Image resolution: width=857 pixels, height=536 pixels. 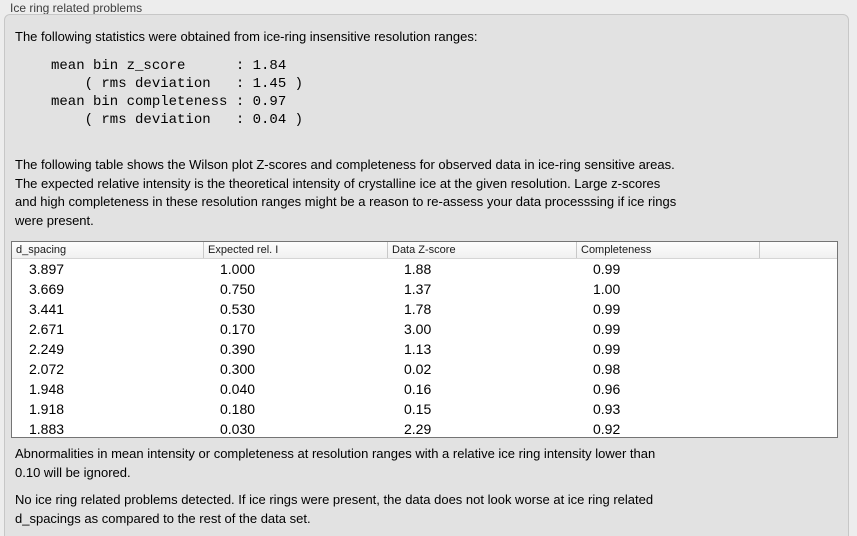 What do you see at coordinates (481, 250) in the screenshot?
I see `column-header-data-z-score: Data Z-score` at bounding box center [481, 250].